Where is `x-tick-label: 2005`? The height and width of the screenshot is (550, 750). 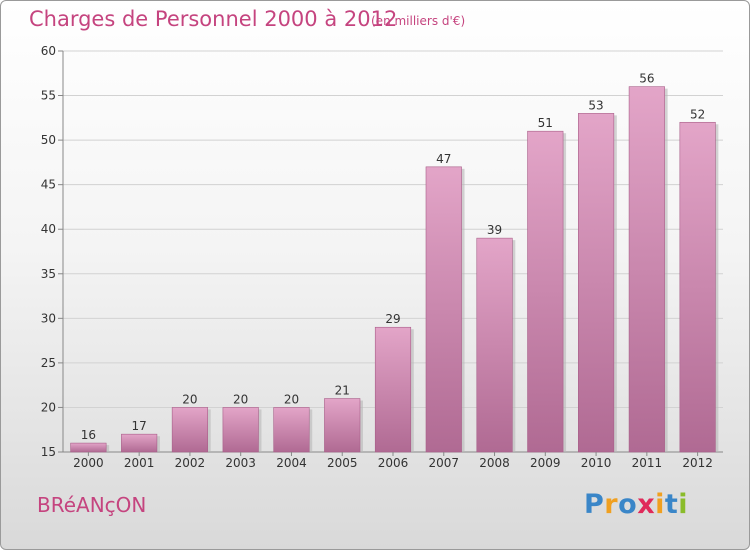
x-tick-label: 2005 is located at coordinates (342, 463).